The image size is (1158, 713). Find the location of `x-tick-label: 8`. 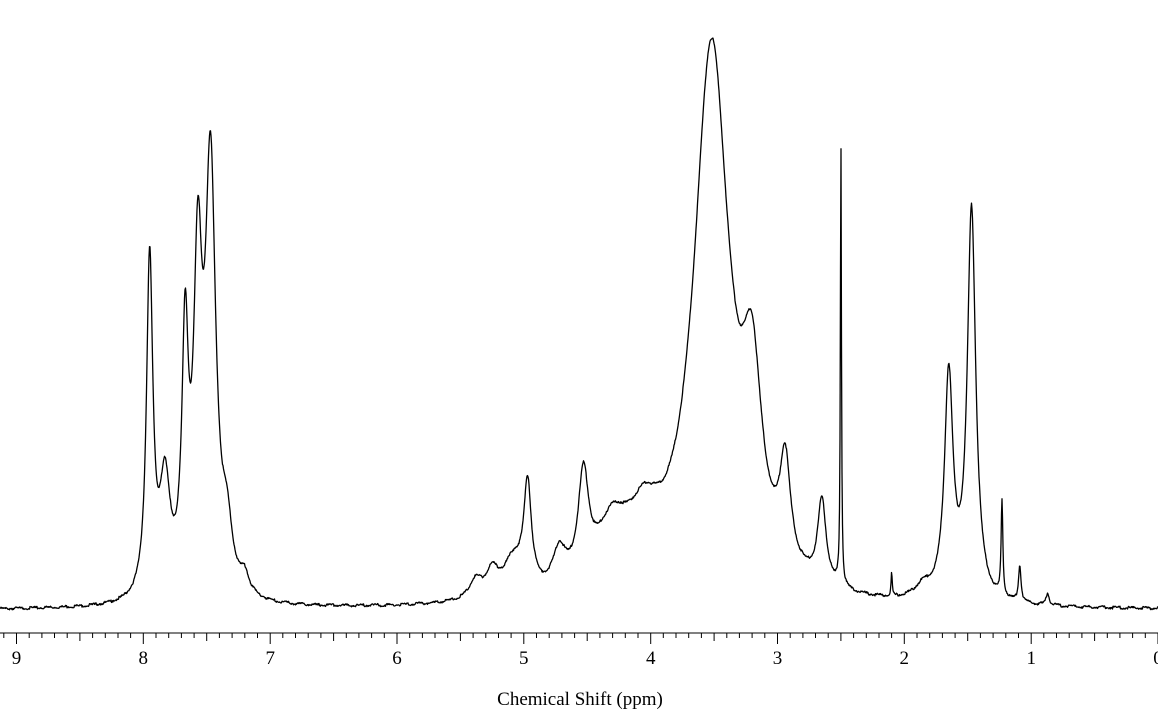

x-tick-label: 8 is located at coordinates (144, 658).